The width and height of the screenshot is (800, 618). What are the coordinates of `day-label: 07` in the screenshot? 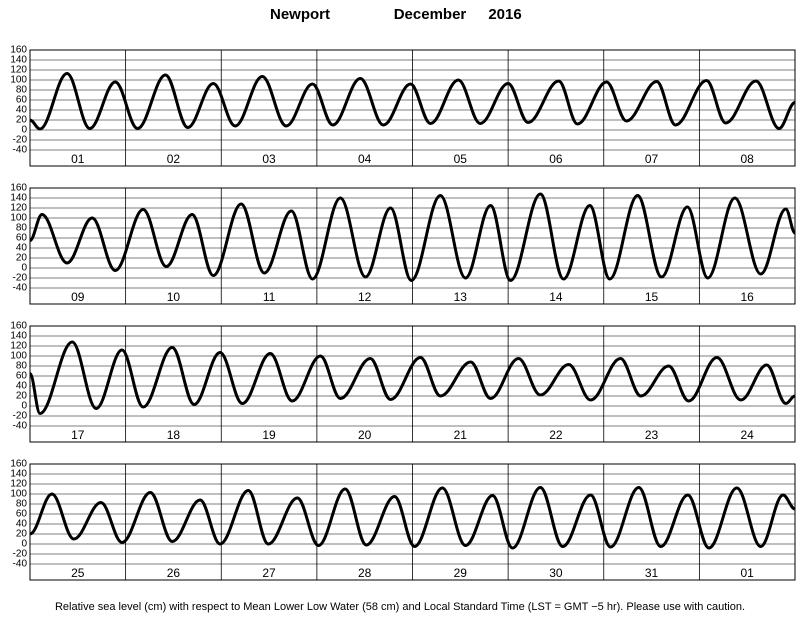 It's located at (652, 159).